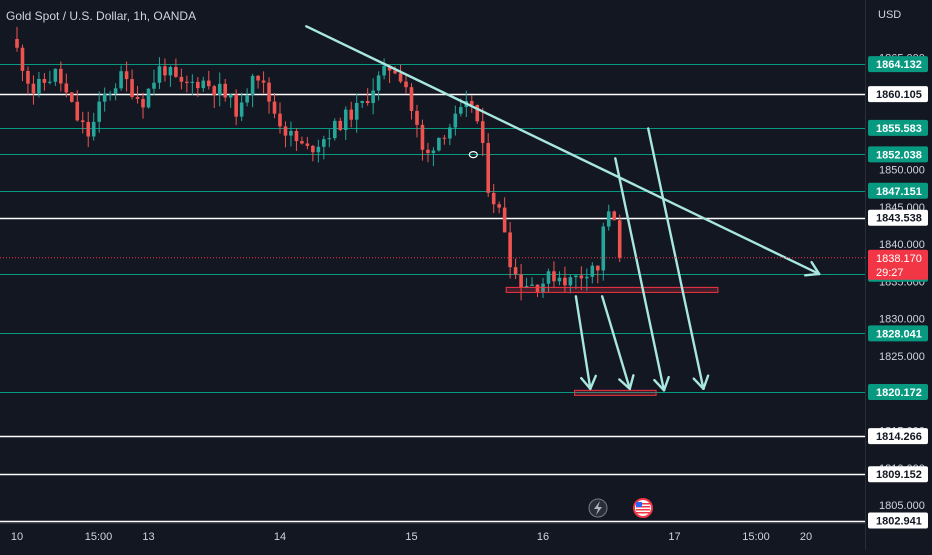  I want to click on price-label: 1860.105, so click(898, 94).